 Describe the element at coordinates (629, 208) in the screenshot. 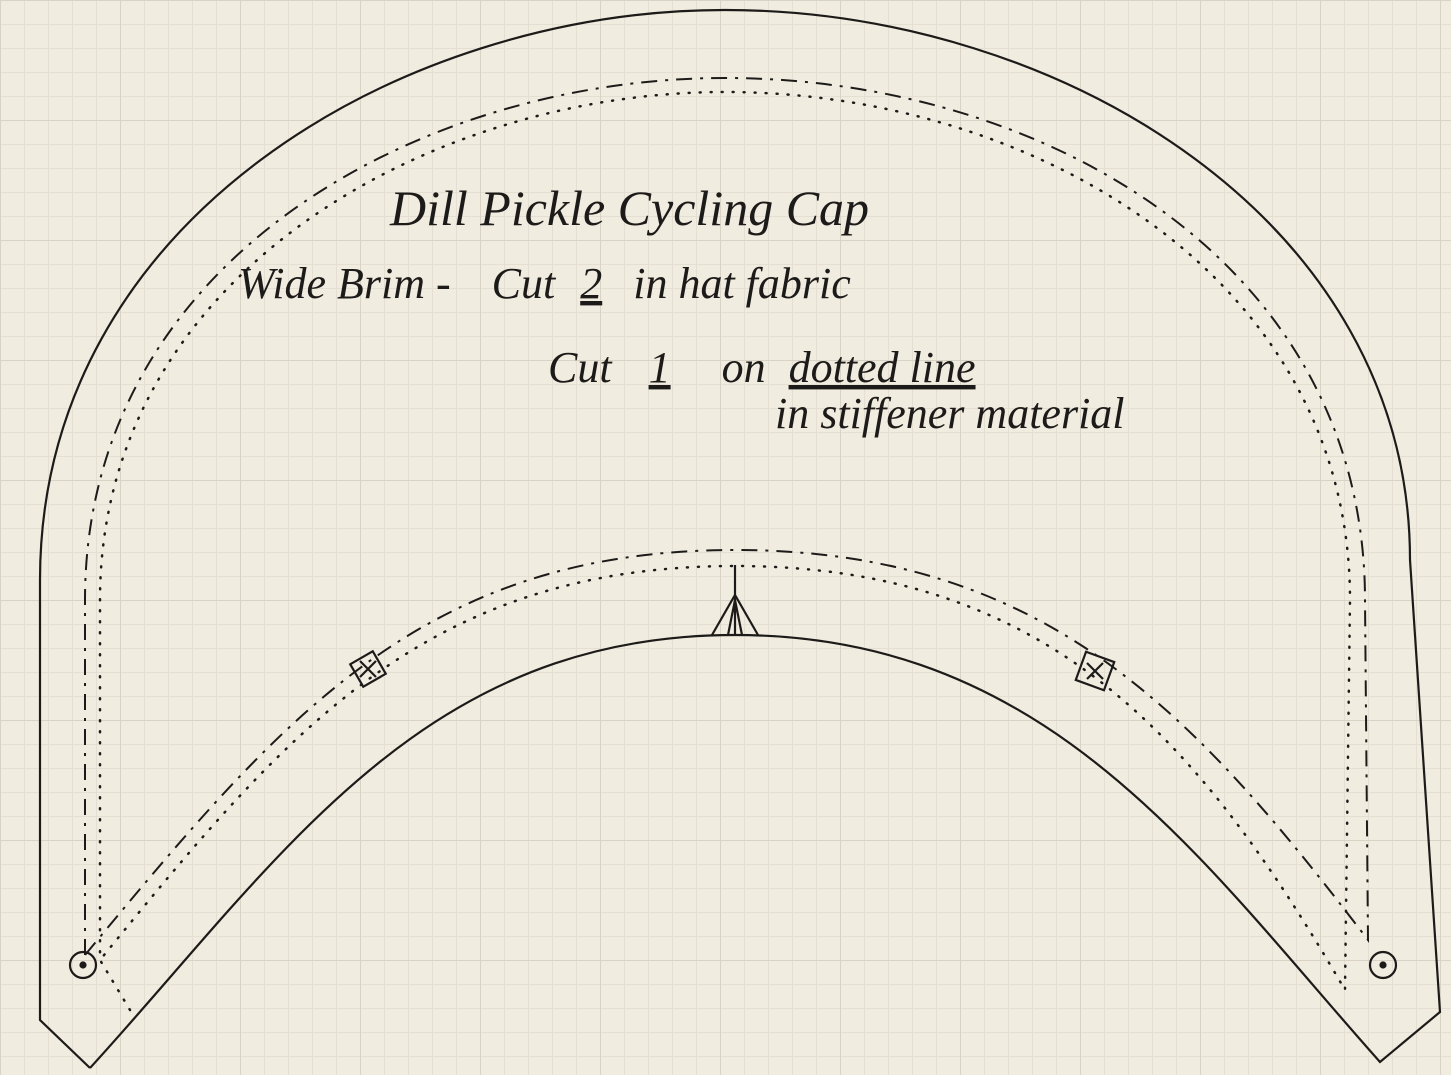

I see `title: Dill Pickle Cycling Cap` at that location.